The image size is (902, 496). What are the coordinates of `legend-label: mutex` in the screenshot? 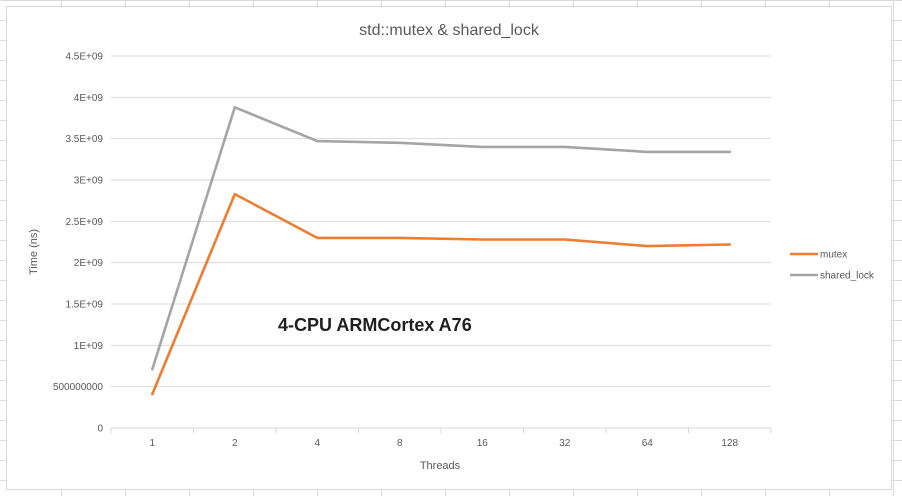 It's located at (833, 255).